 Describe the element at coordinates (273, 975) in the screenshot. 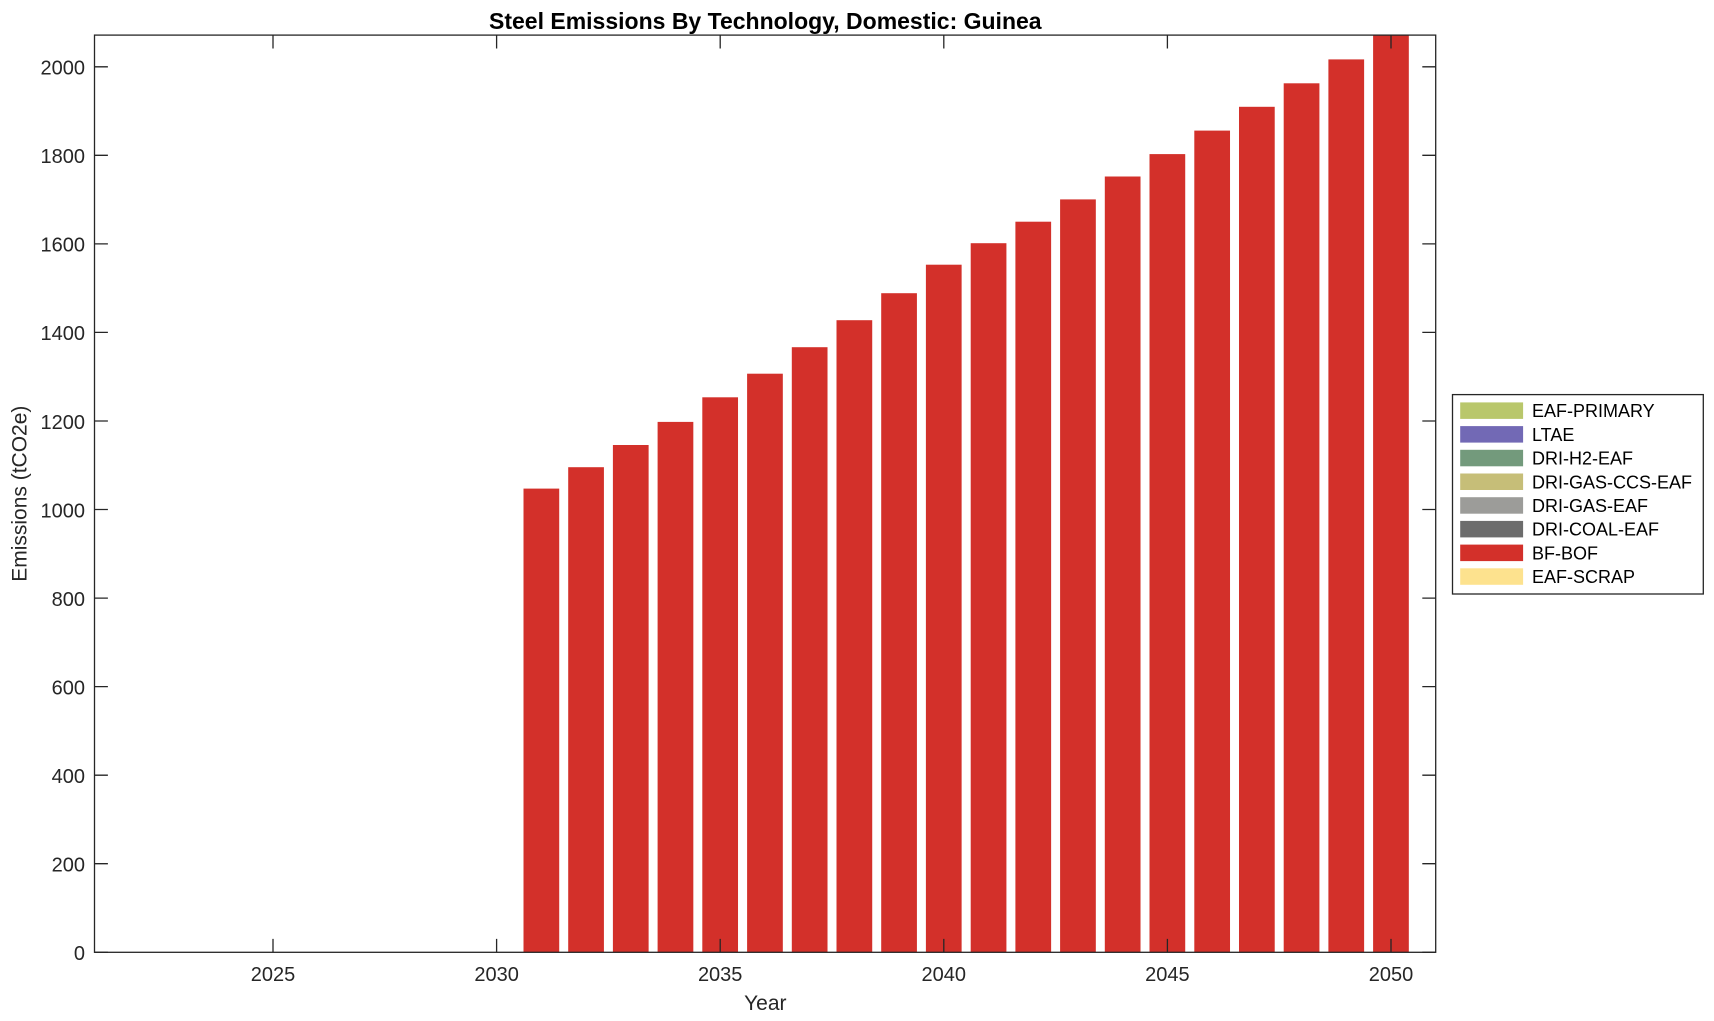

I see `svg-text: 2025` at that location.